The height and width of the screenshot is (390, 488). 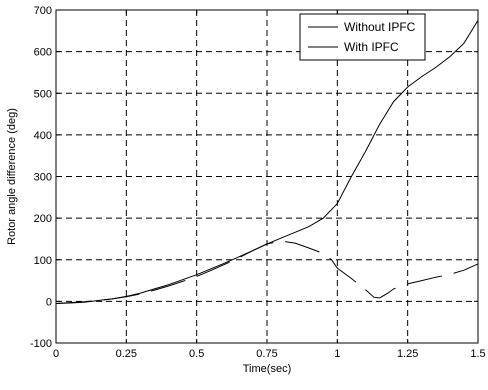 What do you see at coordinates (196, 354) in the screenshot?
I see `x-tick-label: 0.5` at bounding box center [196, 354].